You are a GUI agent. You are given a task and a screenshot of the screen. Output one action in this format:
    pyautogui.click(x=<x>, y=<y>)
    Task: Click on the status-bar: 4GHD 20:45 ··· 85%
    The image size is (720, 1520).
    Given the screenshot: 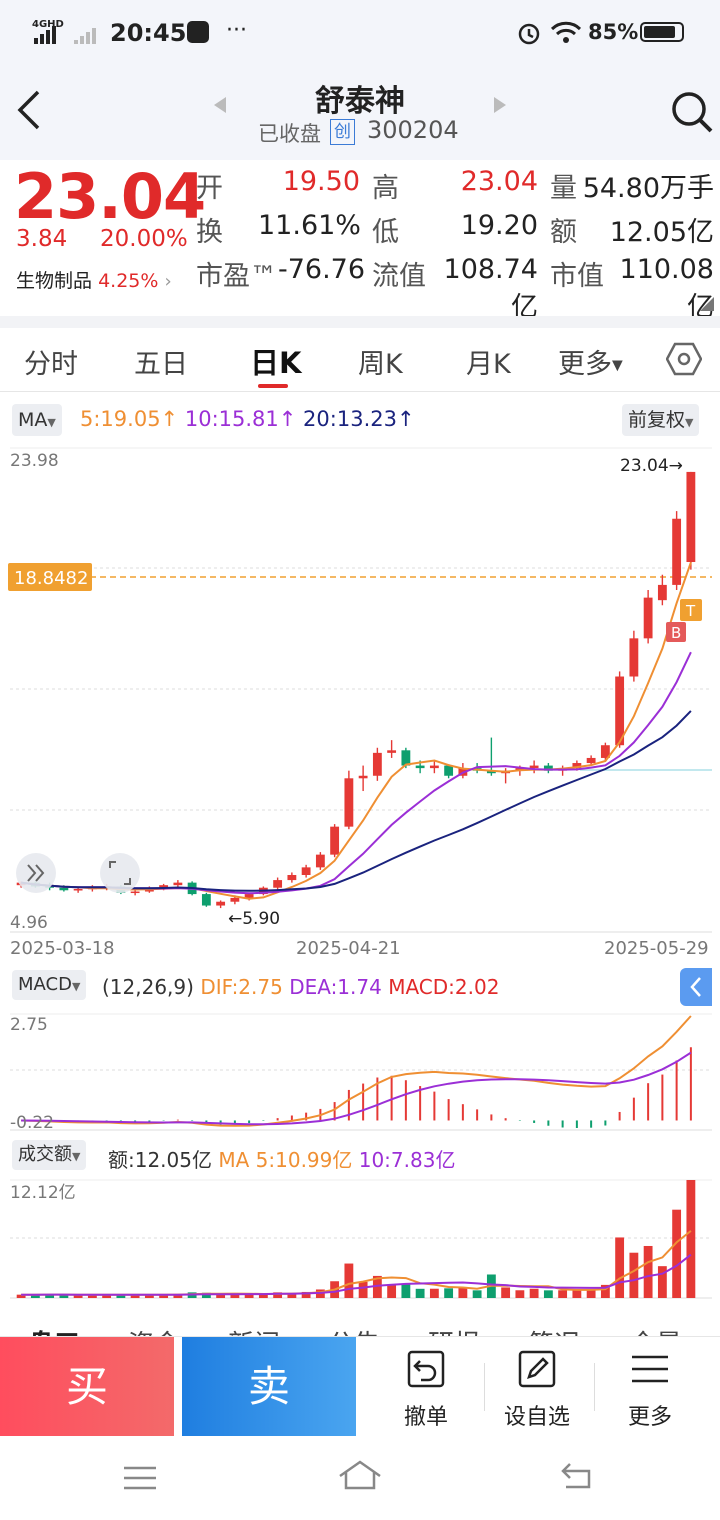 What is the action you would take?
    pyautogui.click(x=360, y=33)
    